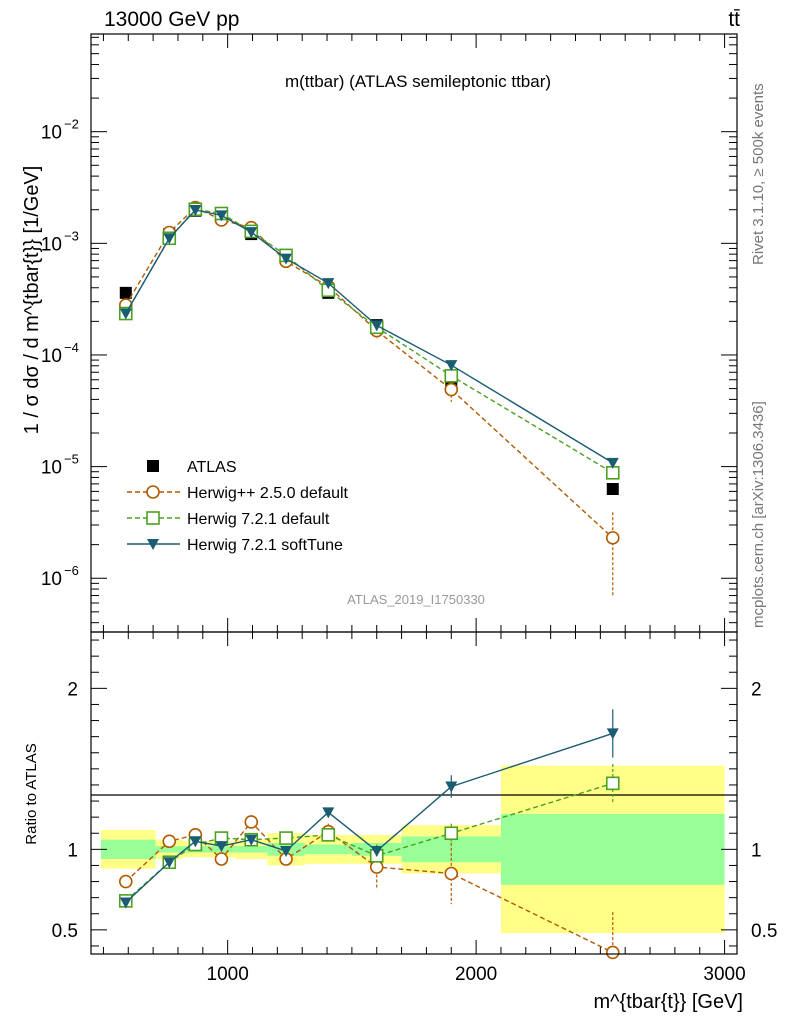  What do you see at coordinates (258, 519) in the screenshot?
I see `legend-label: Herwig 7.2.1 default` at bounding box center [258, 519].